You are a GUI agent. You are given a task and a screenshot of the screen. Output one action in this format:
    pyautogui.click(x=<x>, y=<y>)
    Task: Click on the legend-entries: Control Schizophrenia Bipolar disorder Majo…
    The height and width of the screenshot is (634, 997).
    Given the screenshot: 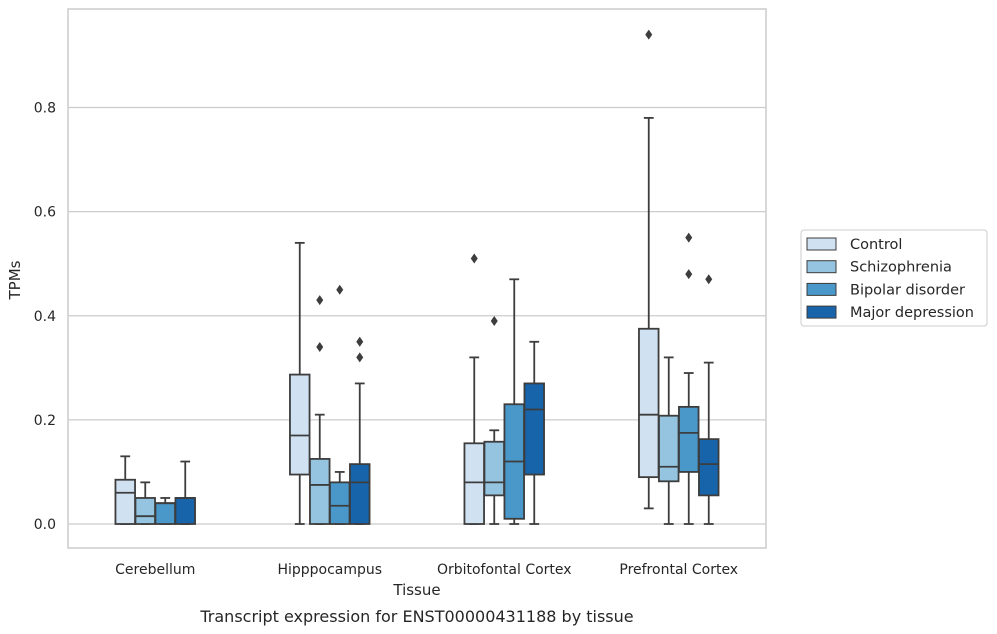 What is the action you would take?
    pyautogui.click(x=890, y=279)
    